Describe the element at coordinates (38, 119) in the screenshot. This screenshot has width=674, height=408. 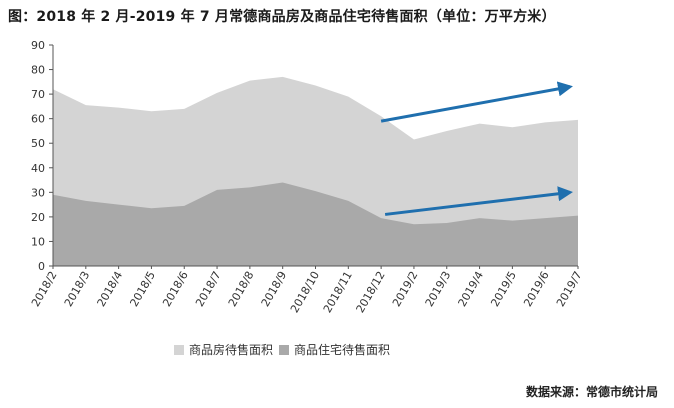
I see `y-tick-label: 60` at that location.